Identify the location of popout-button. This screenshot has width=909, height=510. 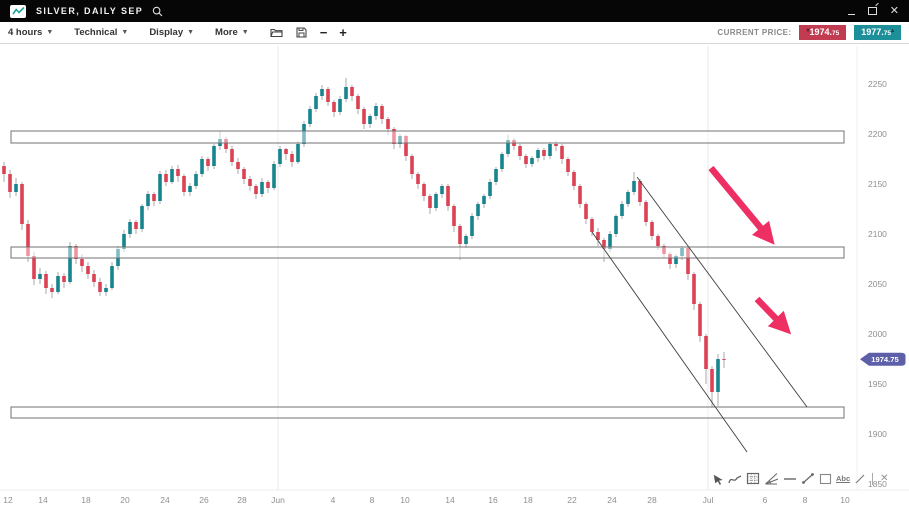
(872, 11).